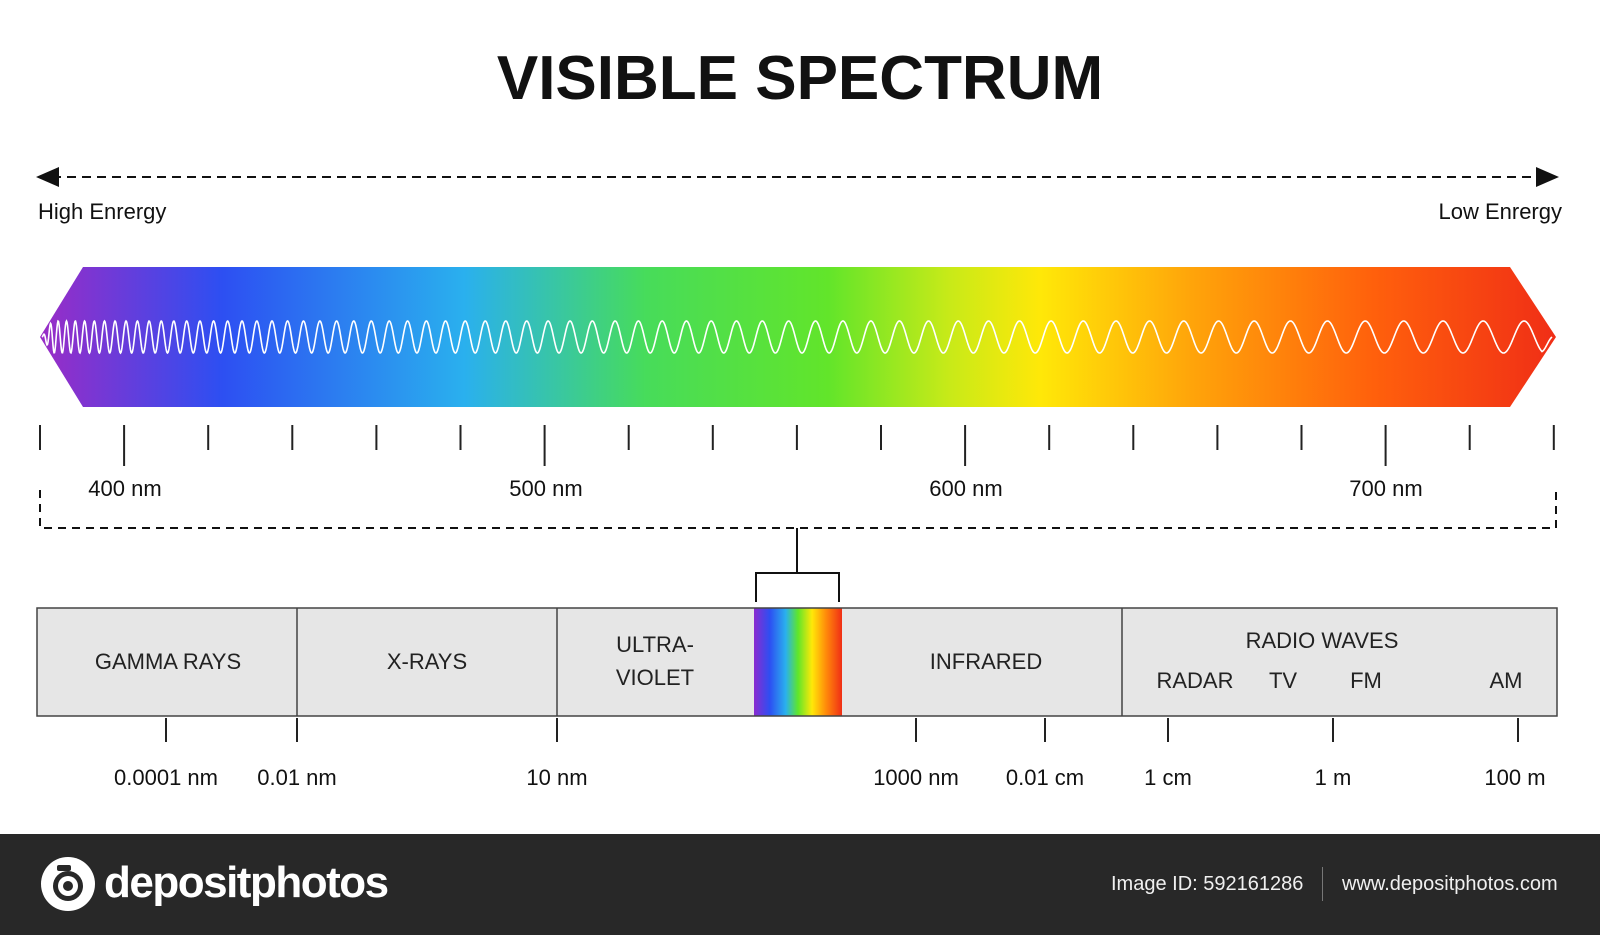  What do you see at coordinates (124, 488) in the screenshot?
I see `scale-label-400nm: 400 nm` at bounding box center [124, 488].